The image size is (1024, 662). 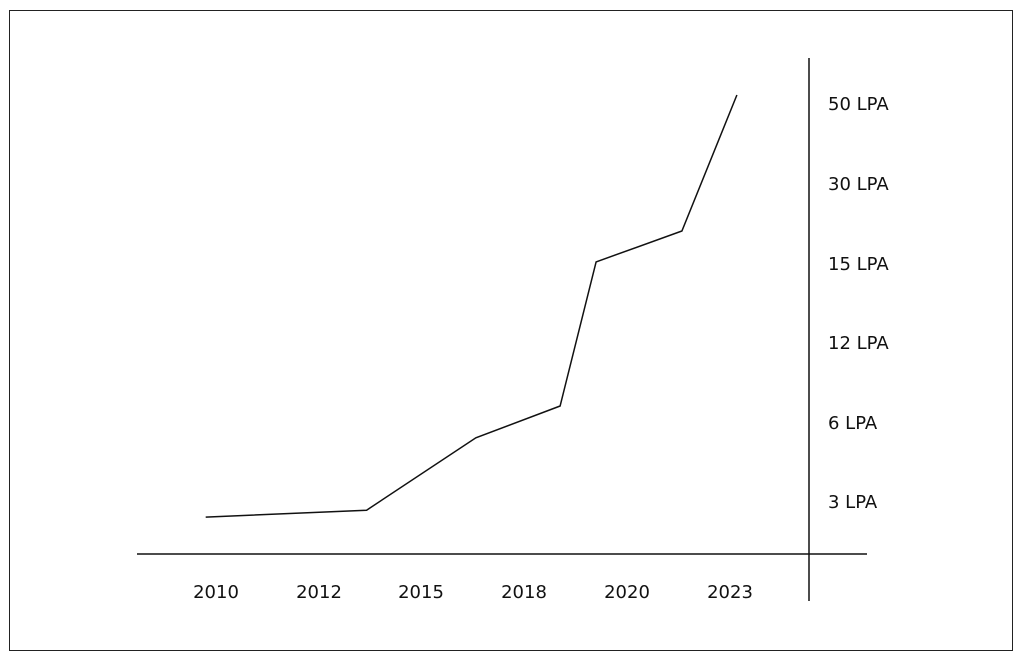 What do you see at coordinates (853, 423) in the screenshot?
I see `y-tick-label-6-lpa: 6 LPA` at bounding box center [853, 423].